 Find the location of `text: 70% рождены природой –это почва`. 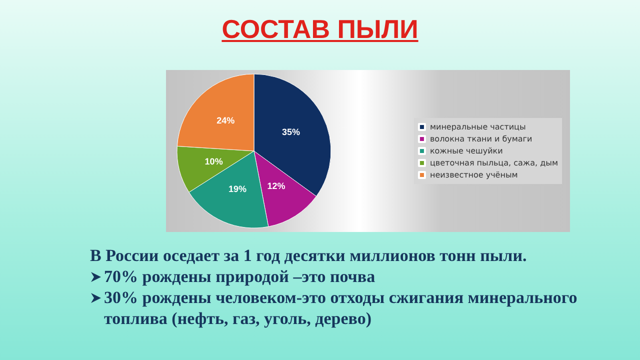

text: 70% рождены природой –это почва is located at coordinates (240, 276).